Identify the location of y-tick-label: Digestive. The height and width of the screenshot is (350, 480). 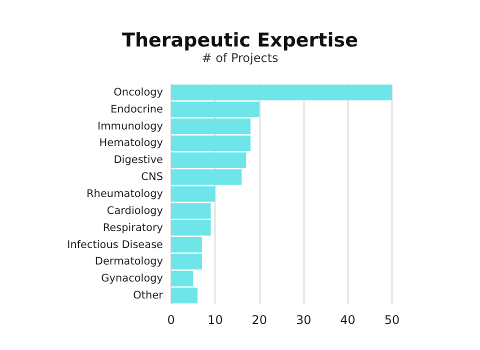
(138, 160).